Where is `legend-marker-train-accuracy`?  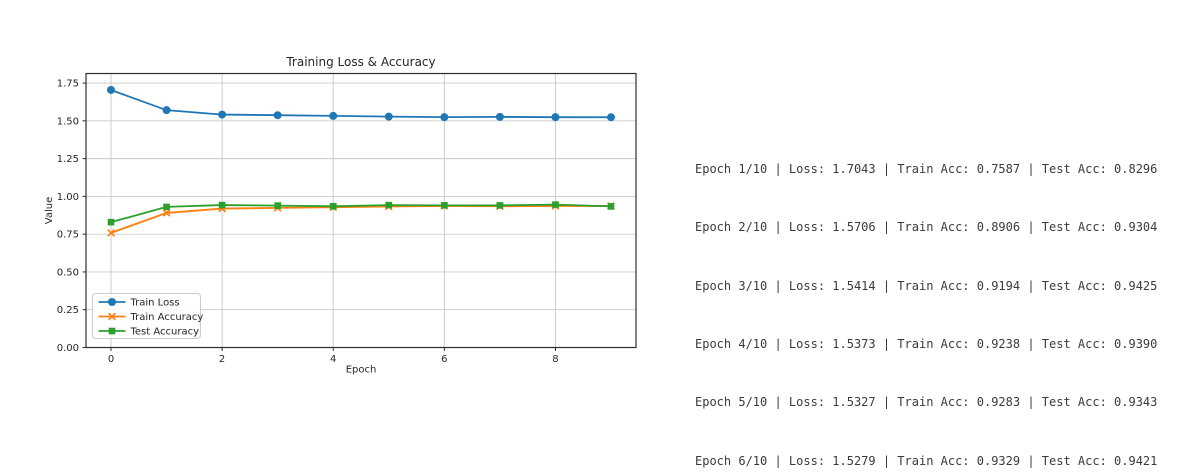 legend-marker-train-accuracy is located at coordinates (112, 316).